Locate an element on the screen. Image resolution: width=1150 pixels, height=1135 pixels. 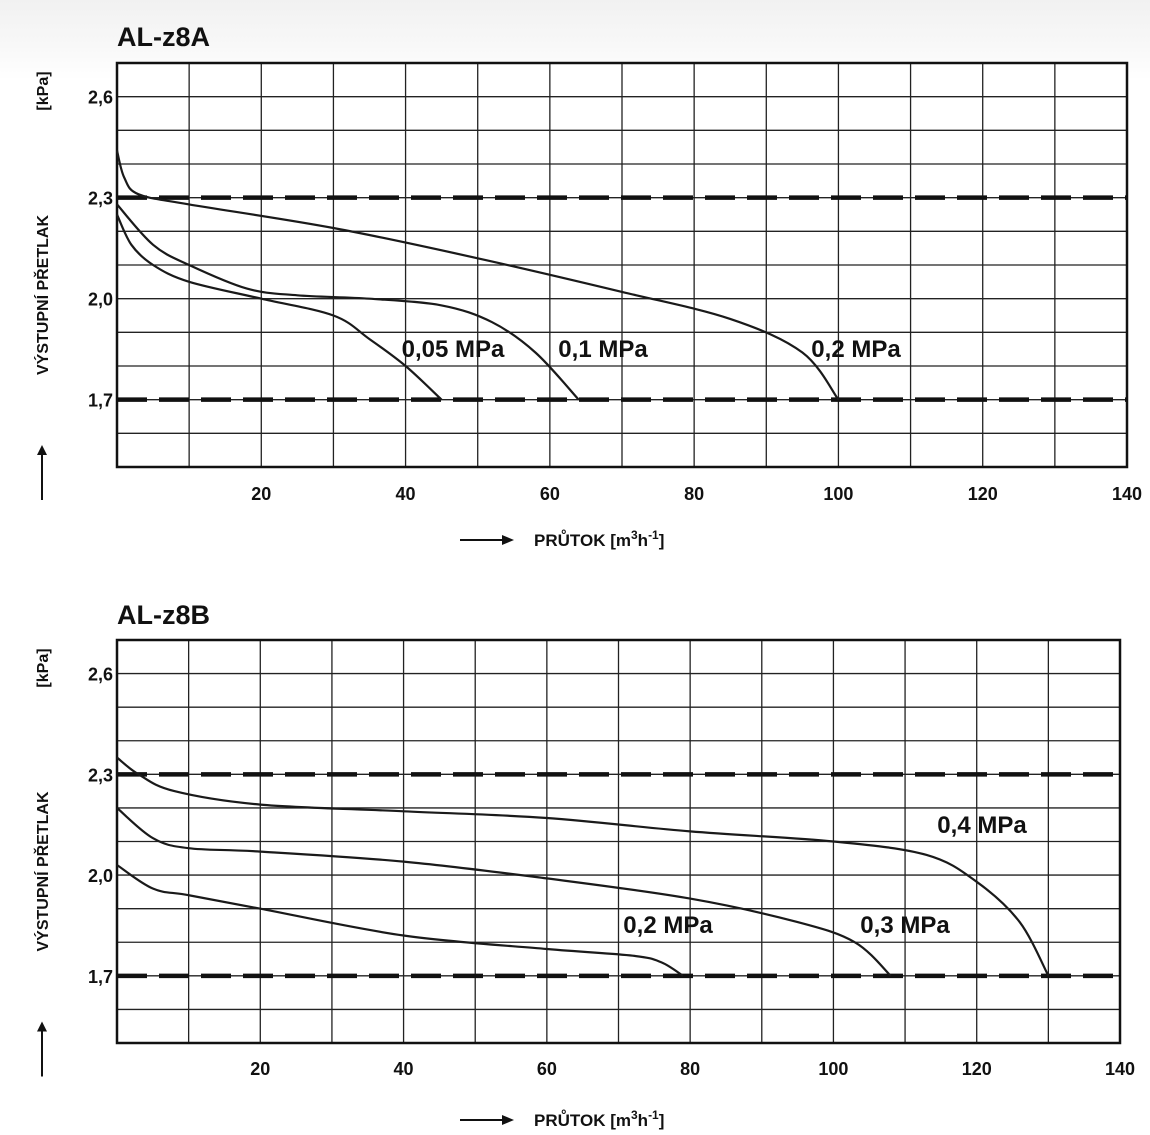
series-line-0-3-mpa is located at coordinates (504, 892).